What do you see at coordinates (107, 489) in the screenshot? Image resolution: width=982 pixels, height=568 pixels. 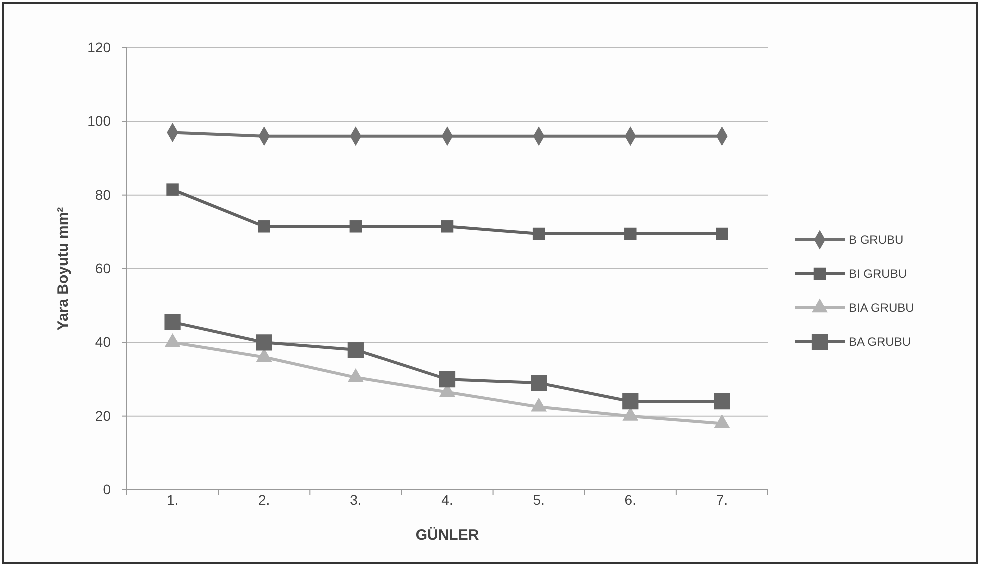 I see `y-tick-label: 0` at bounding box center [107, 489].